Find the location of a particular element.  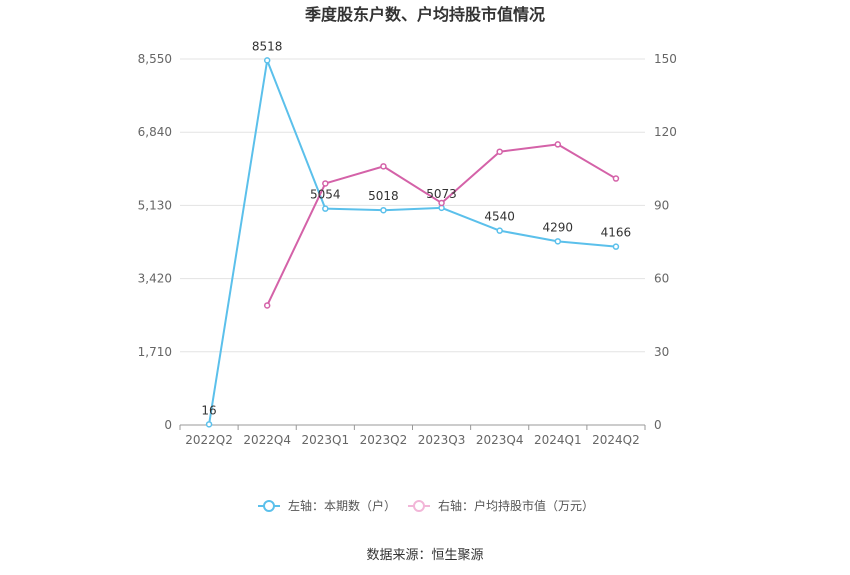

data-label: 5054 is located at coordinates (325, 195).